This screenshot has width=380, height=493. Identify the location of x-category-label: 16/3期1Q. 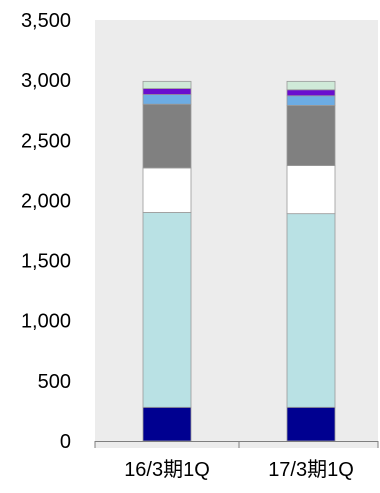
(167, 470).